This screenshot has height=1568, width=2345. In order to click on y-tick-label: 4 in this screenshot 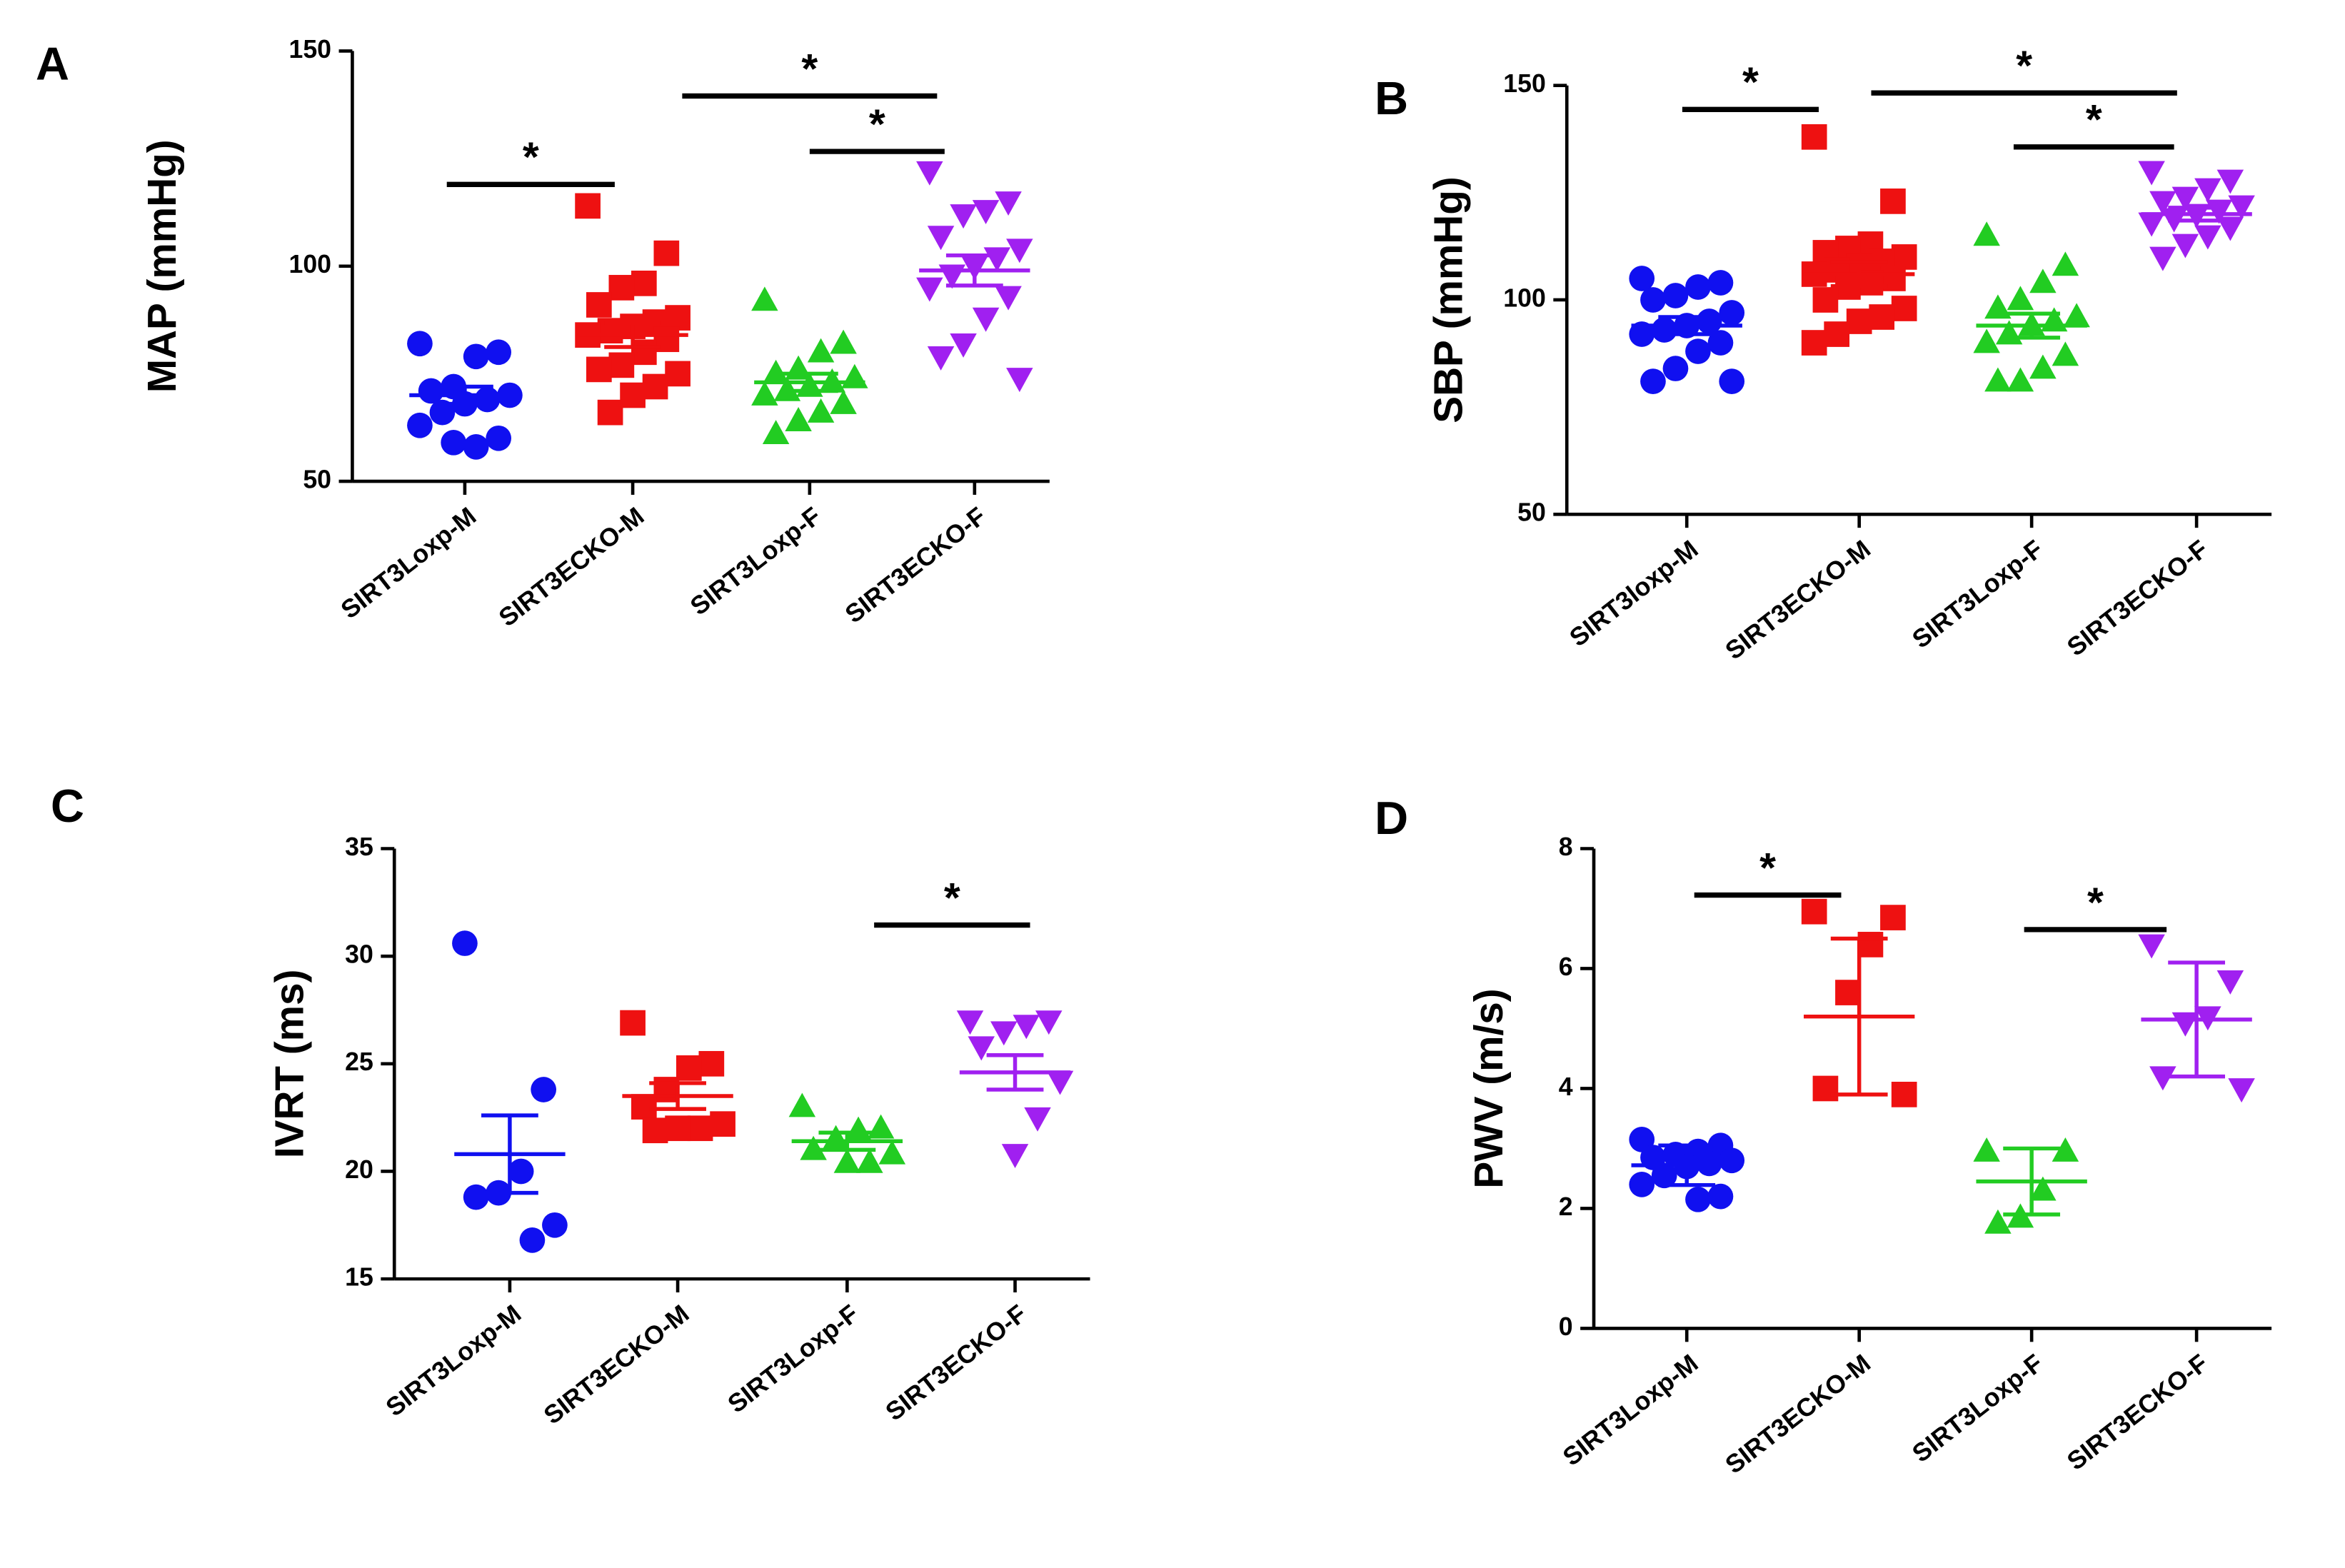, I will do `click(1566, 1086)`.